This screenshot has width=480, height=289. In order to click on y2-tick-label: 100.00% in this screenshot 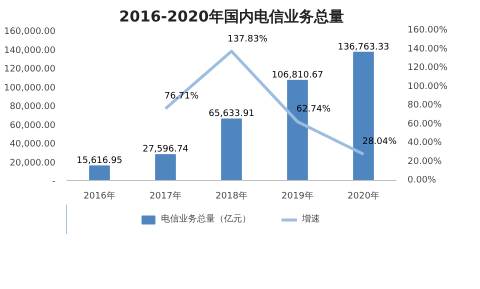, I will do `click(428, 87)`.